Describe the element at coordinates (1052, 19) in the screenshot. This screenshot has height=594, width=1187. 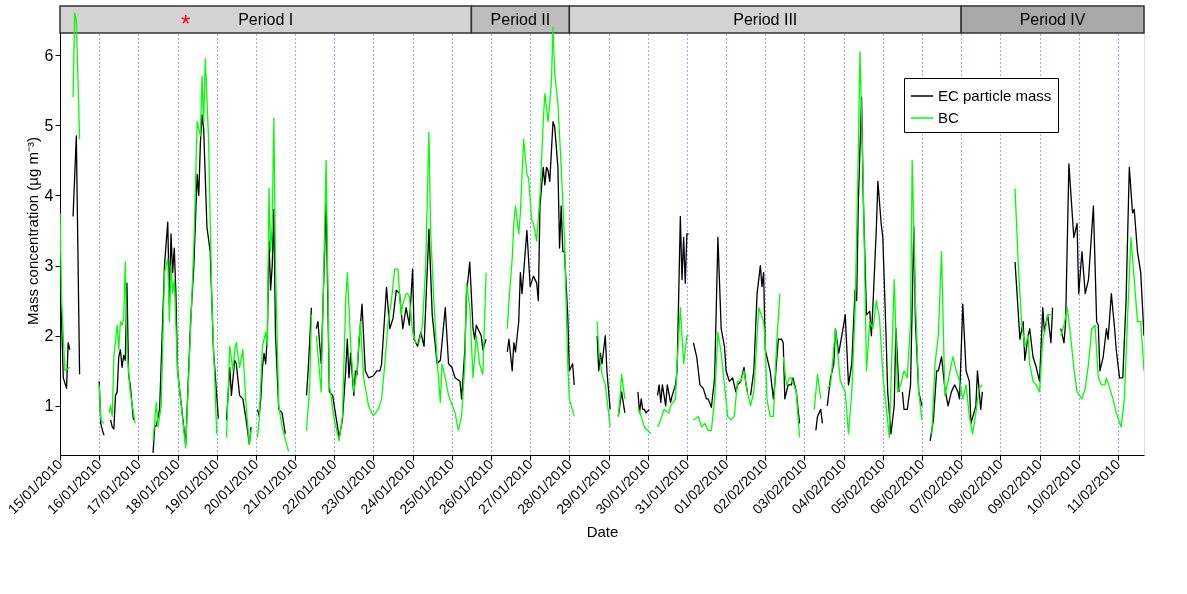
I see `band-label: Period IV` at that location.